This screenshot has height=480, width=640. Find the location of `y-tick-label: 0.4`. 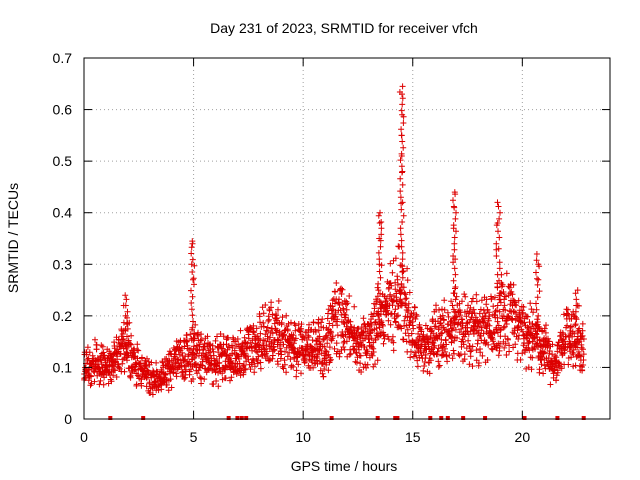

y-tick-label: 0.4 is located at coordinates (63, 213).